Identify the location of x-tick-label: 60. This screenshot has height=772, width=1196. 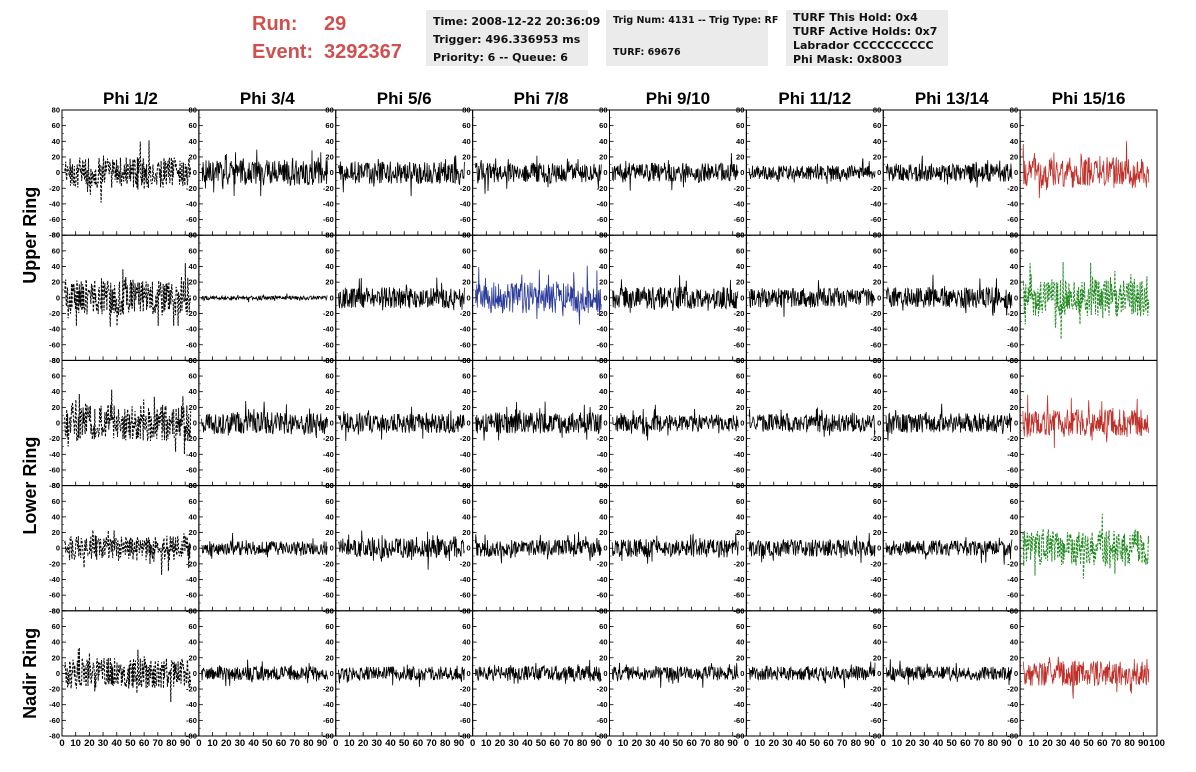
(418, 743).